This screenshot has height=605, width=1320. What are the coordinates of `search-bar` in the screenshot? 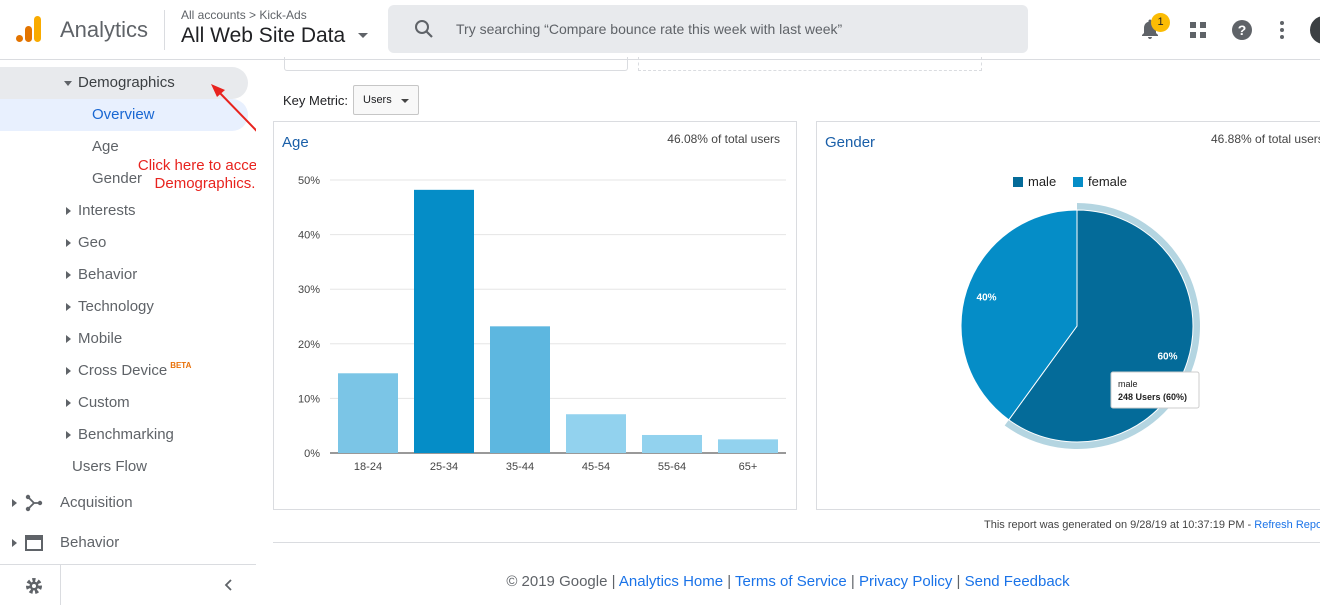 It's located at (708, 29).